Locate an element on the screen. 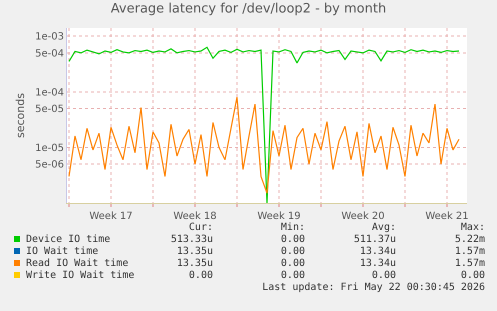 This screenshot has height=311, width=497. text: Avg: is located at coordinates (384, 227).